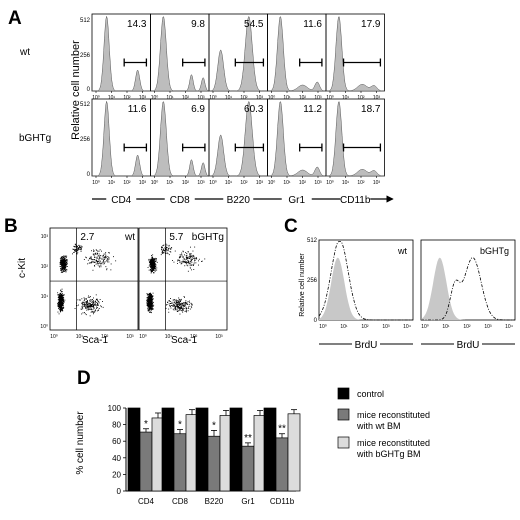 This screenshot has width=520, height=520. What do you see at coordinates (343, 393) in the screenshot?
I see `legend-swatch` at bounding box center [343, 393].